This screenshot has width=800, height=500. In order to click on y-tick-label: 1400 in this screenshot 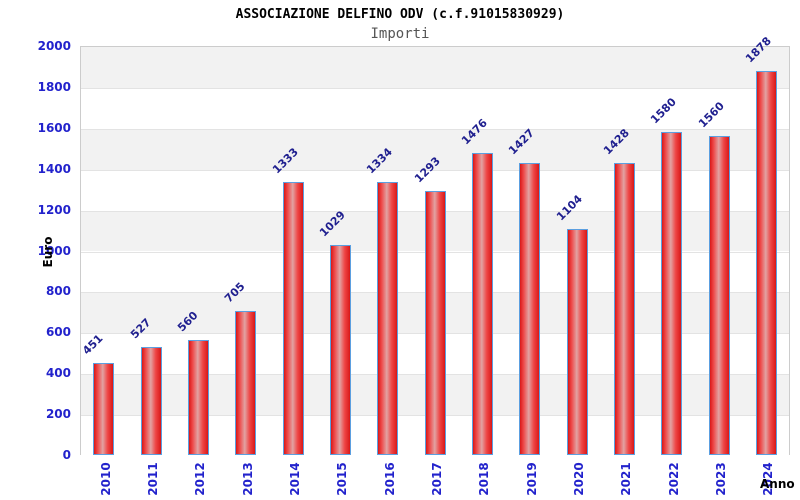, I will do `click(54, 168)`.